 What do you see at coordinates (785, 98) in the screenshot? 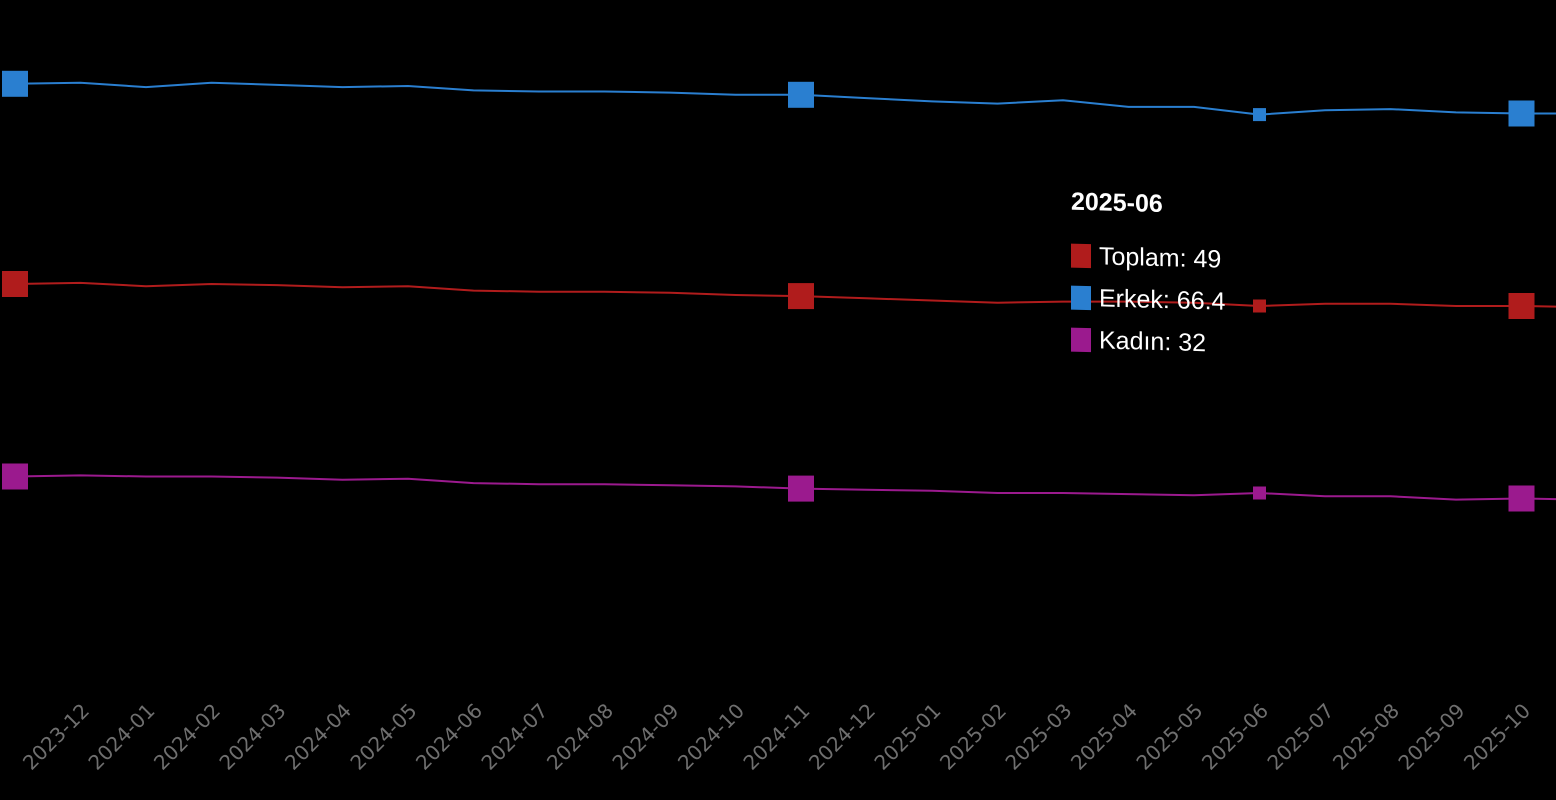
I see `series-line-erkek` at bounding box center [785, 98].